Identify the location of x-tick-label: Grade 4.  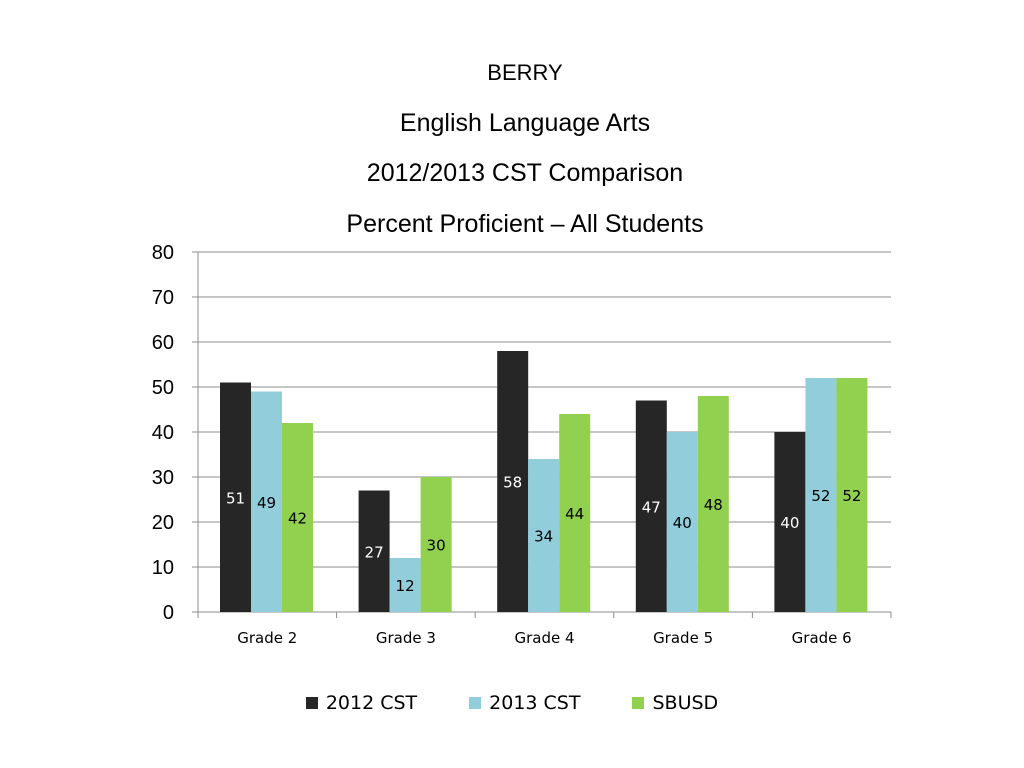
(544, 638).